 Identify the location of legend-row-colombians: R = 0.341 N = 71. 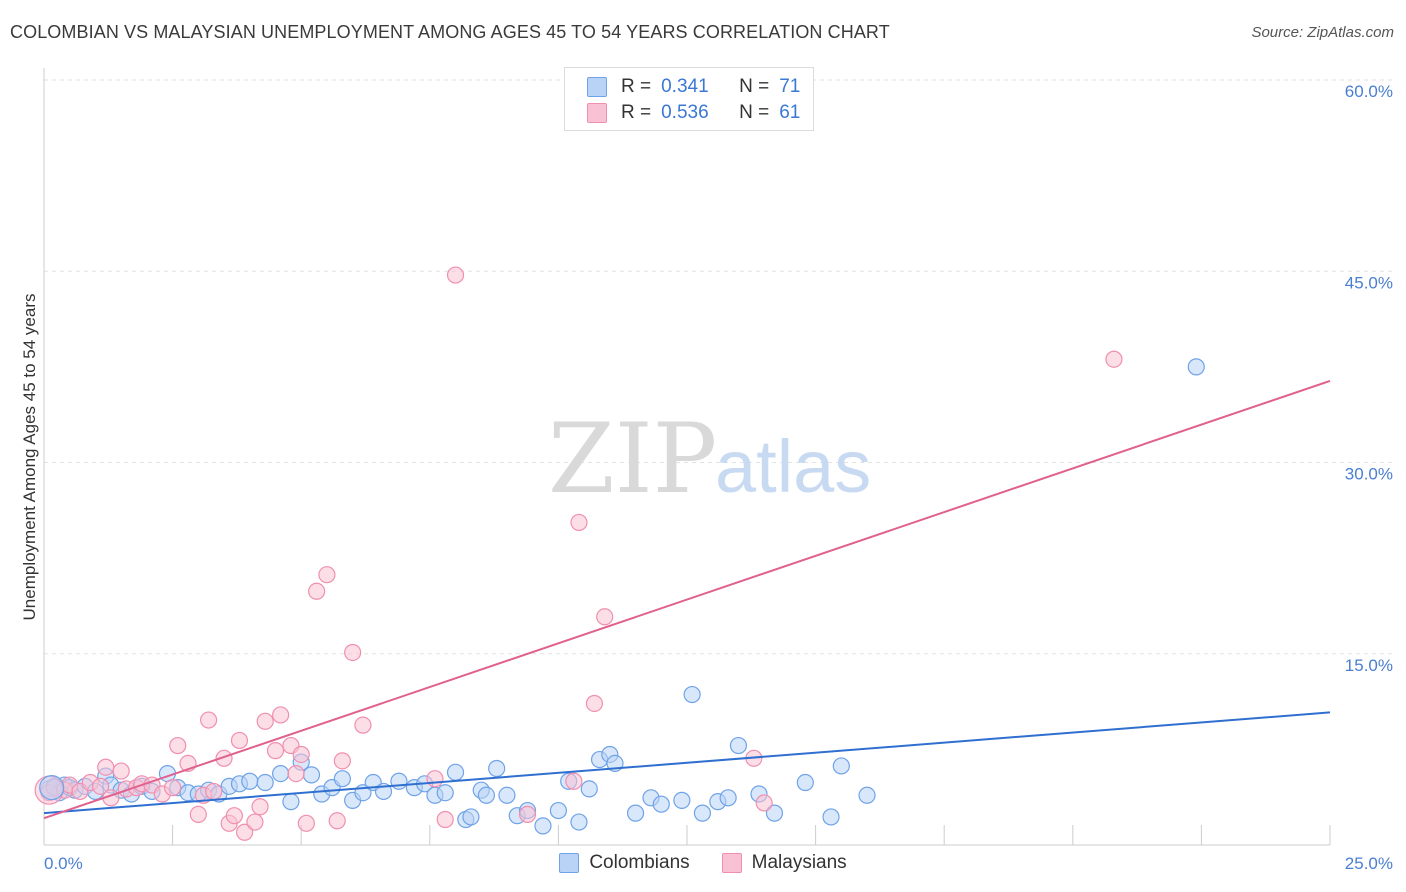
(693, 87).